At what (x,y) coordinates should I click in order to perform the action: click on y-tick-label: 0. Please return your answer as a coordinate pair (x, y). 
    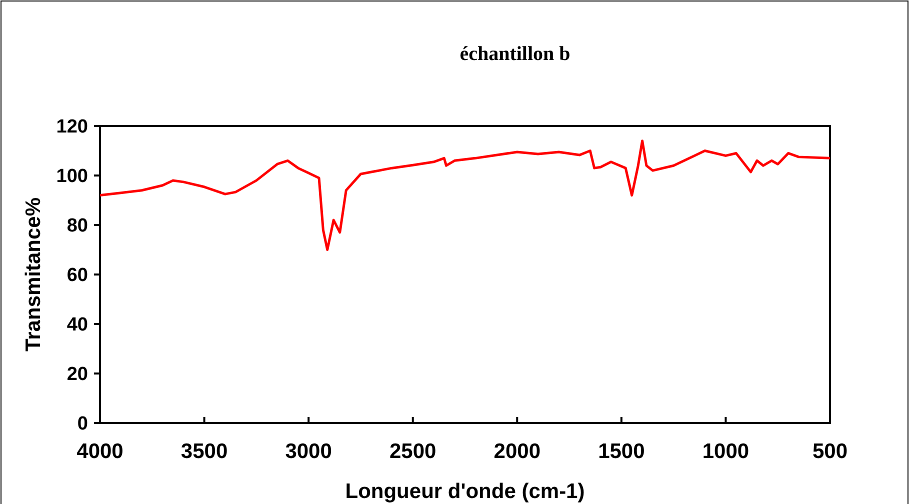
    Looking at the image, I should click on (82, 424).